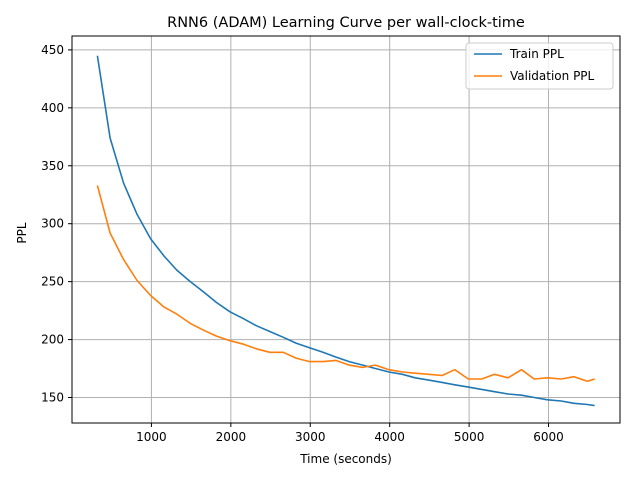 This screenshot has width=640, height=480. What do you see at coordinates (231, 437) in the screenshot?
I see `x-tick-label: 2000` at bounding box center [231, 437].